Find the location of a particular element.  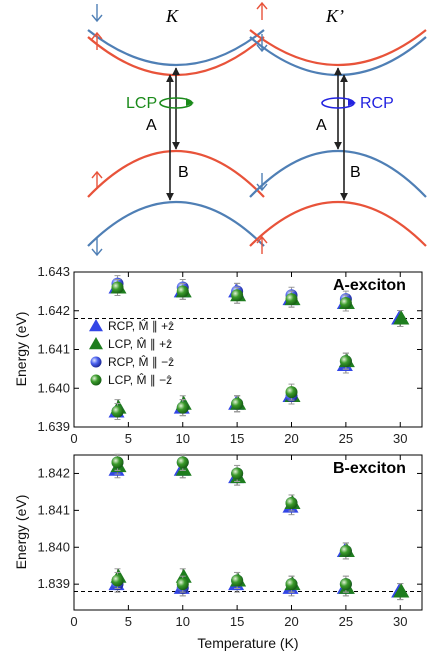

kp-valence-band-down is located at coordinates (338, 173).